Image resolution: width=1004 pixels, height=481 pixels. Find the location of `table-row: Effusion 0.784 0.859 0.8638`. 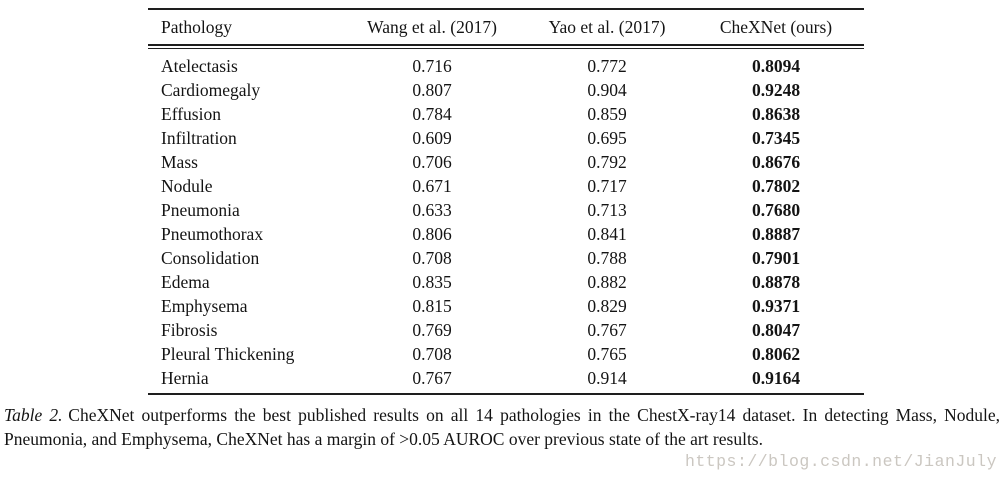

table-row: Effusion 0.784 0.859 0.8638 is located at coordinates (506, 114).